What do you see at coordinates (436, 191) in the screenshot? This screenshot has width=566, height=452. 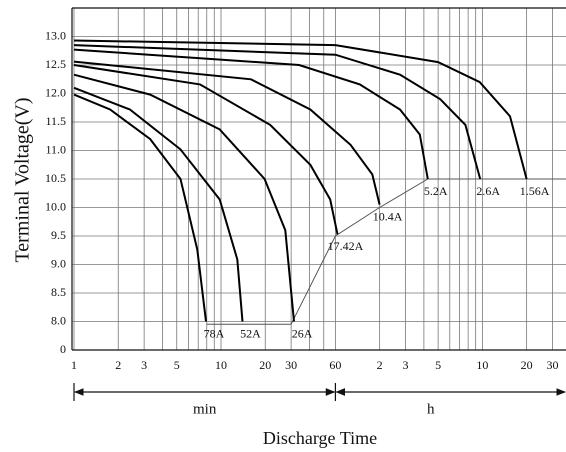 I see `curve-label: 5.2A` at bounding box center [436, 191].